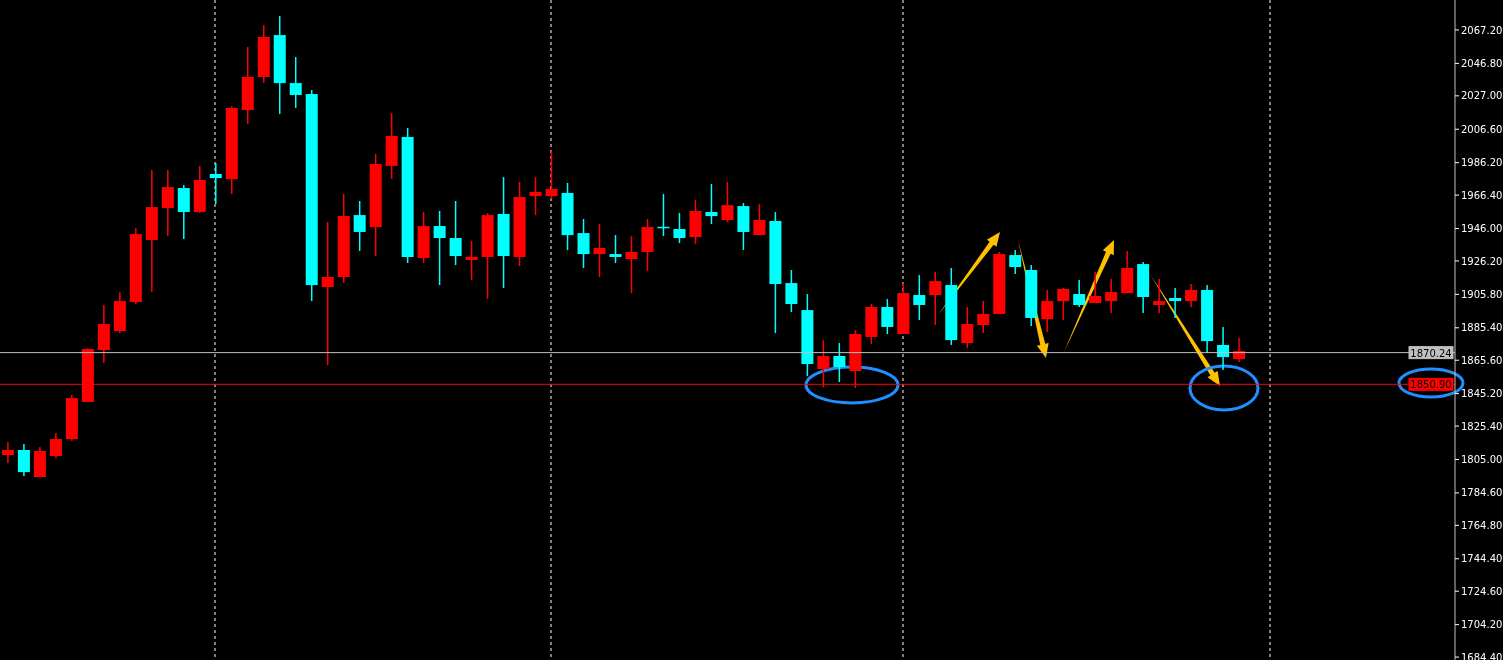 Image resolution: width=1503 pixels, height=660 pixels. Describe the element at coordinates (1482, 426) in the screenshot. I see `y-tick-label: 1825.40` at that location.